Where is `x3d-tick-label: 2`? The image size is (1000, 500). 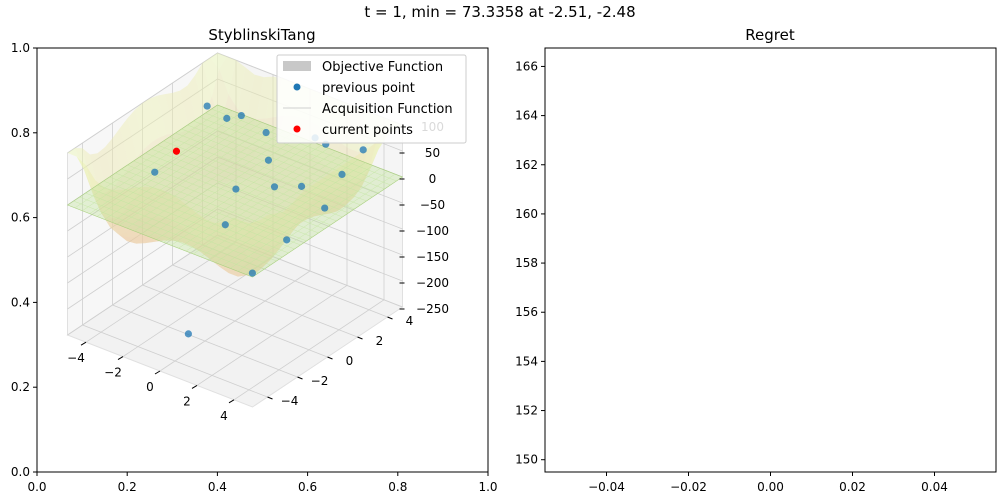 x3d-tick-label: 2 is located at coordinates (187, 401).